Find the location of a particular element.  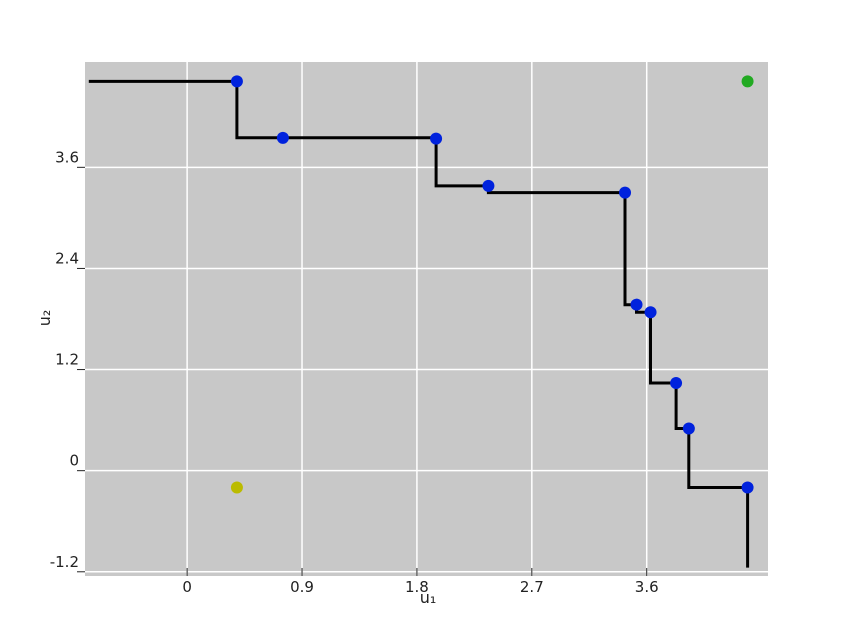

x-tick-label: 0 is located at coordinates (187, 587).